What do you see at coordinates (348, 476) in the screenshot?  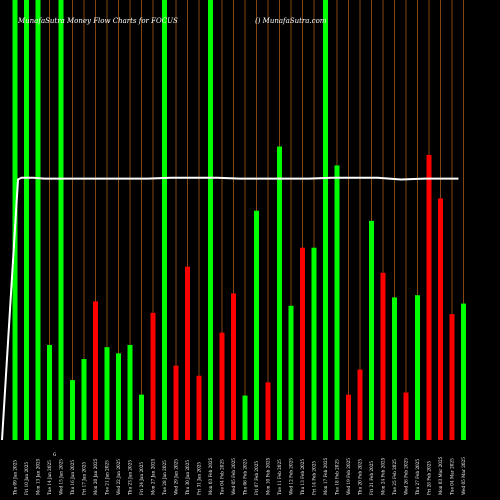 I see `x-tick-label: Wed 19 Feb 2025` at bounding box center [348, 476].